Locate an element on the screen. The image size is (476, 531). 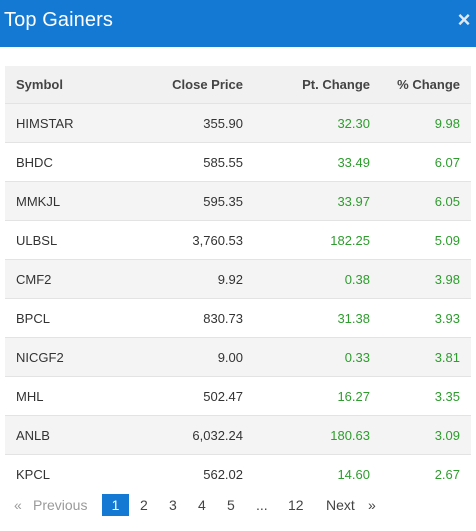
table-header-row: Symbol Close Price Pt. Change % Change is located at coordinates (238, 85).